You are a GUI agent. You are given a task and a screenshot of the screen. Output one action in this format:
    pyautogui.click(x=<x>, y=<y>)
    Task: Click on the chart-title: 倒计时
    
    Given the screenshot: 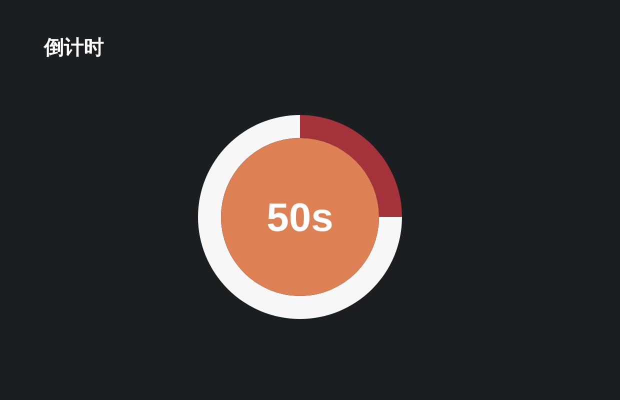 What is the action you would take?
    pyautogui.click(x=73, y=48)
    